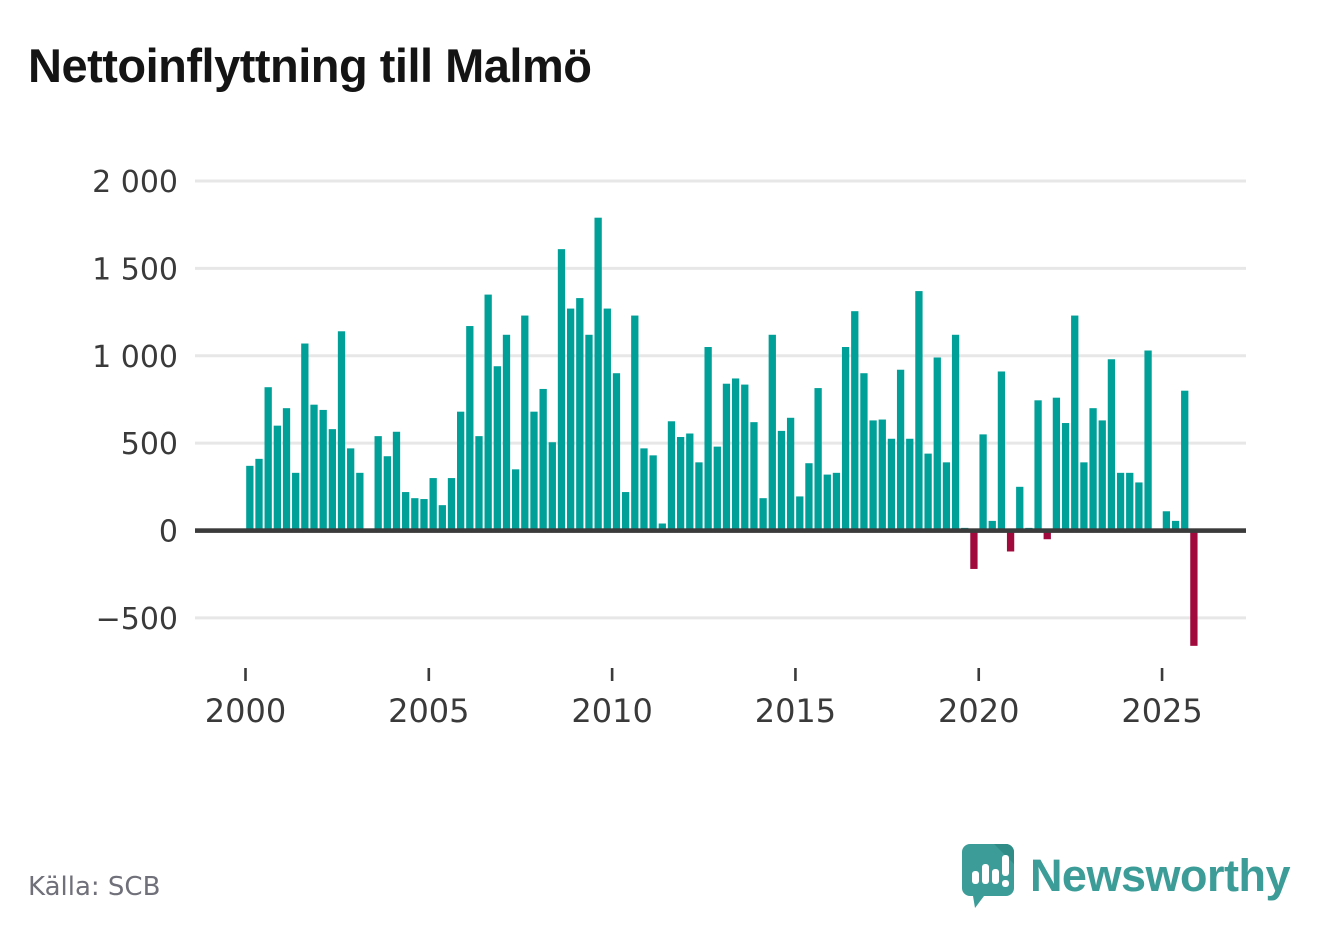 The image size is (1322, 939). Describe the element at coordinates (94, 887) in the screenshot. I see `source-note: Källa: SCB` at that location.